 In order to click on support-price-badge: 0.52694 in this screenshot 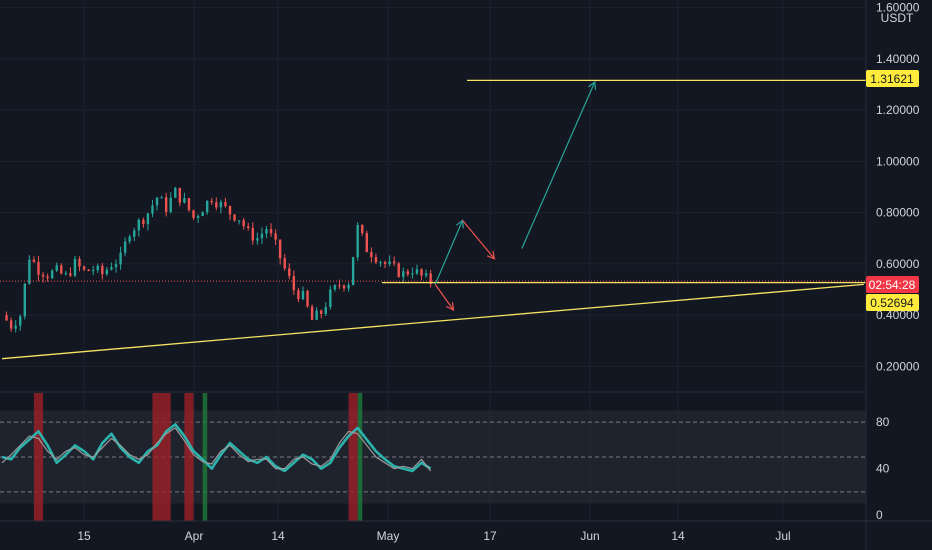, I will do `click(892, 302)`.